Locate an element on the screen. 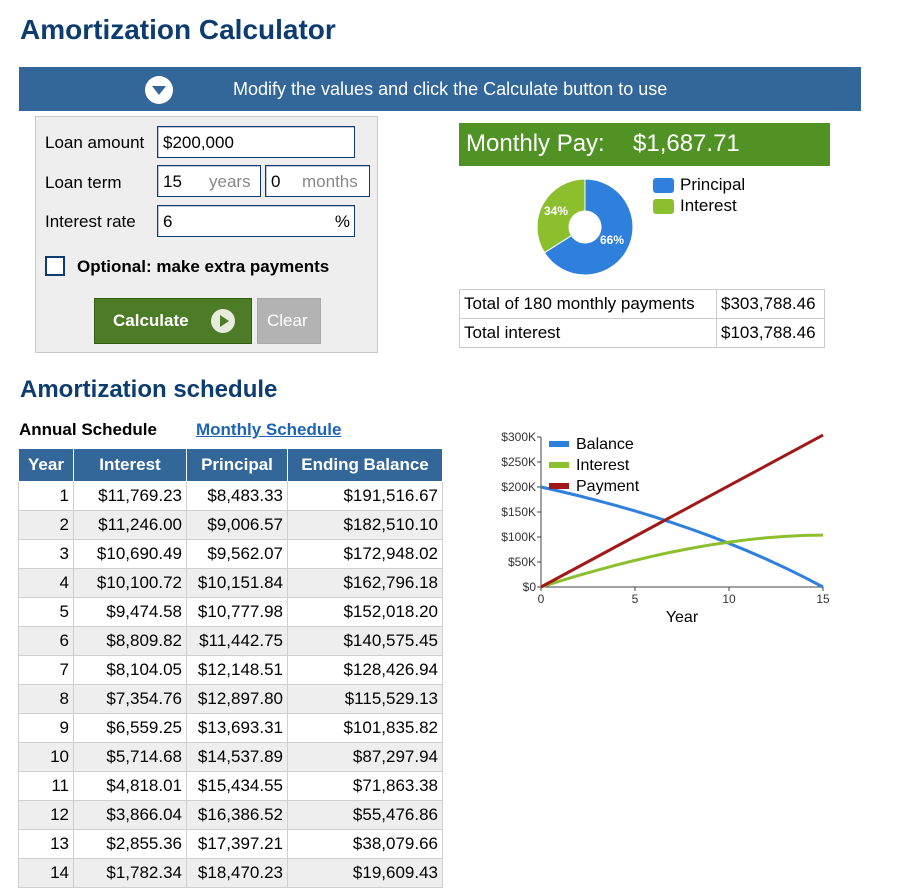  table-cell: $10,100.72 is located at coordinates (130, 583).